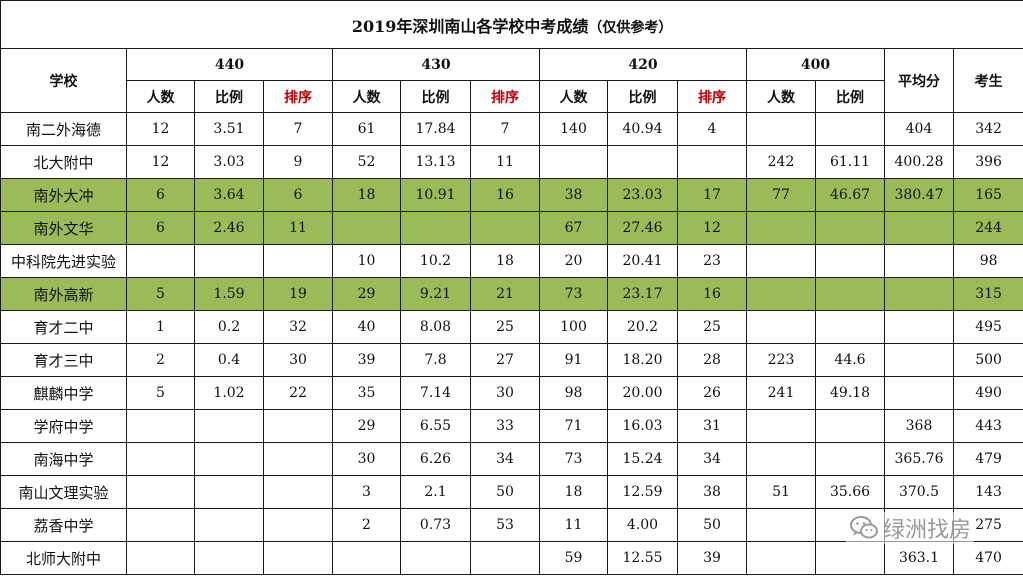 This screenshot has width=1023, height=577. Describe the element at coordinates (850, 492) in the screenshot. I see `score-cell: 35.66` at that location.